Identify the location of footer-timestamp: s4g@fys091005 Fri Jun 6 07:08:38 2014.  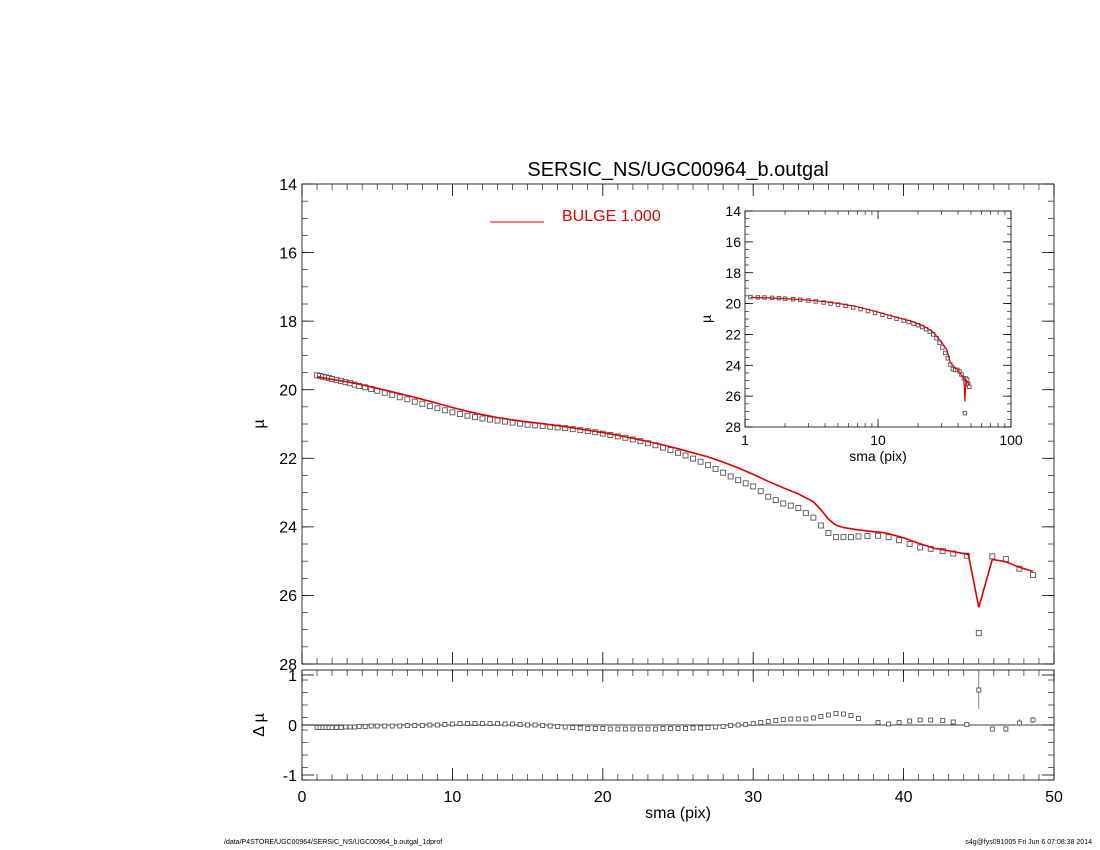
(1028, 842).